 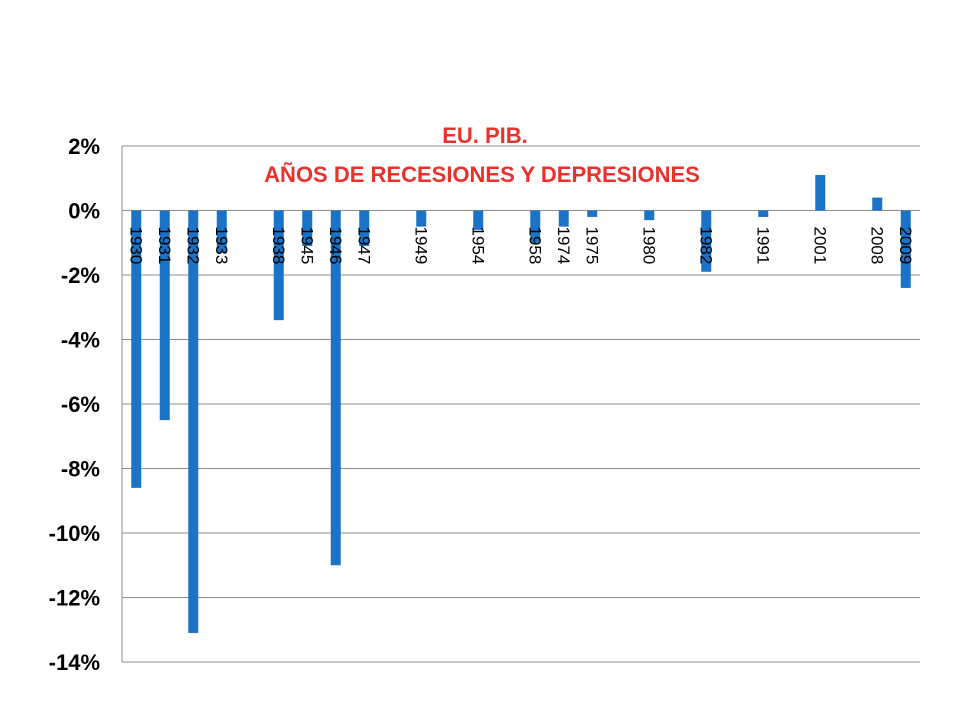 I want to click on y-tick-label: 0%, so click(x=84, y=211).